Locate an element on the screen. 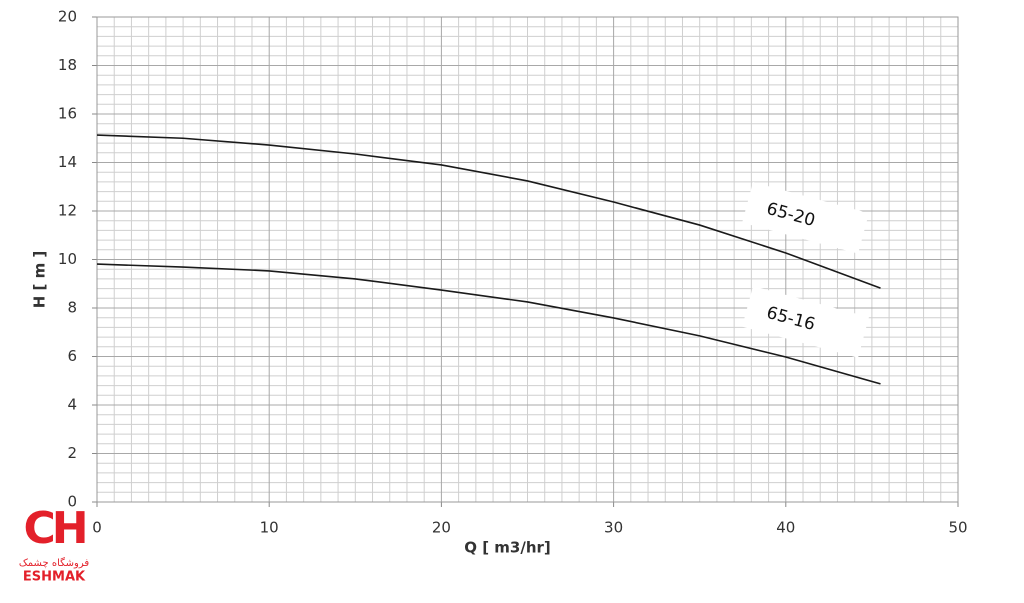  x-tick-label: 40 is located at coordinates (785, 528).